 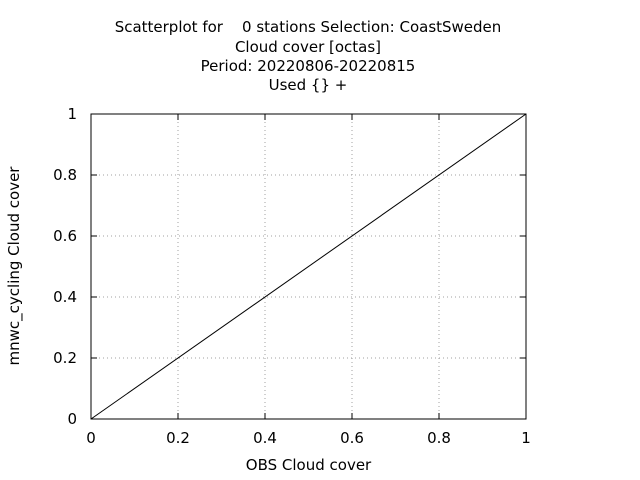 What do you see at coordinates (72, 114) in the screenshot?
I see `y-tick-label: 1` at bounding box center [72, 114].